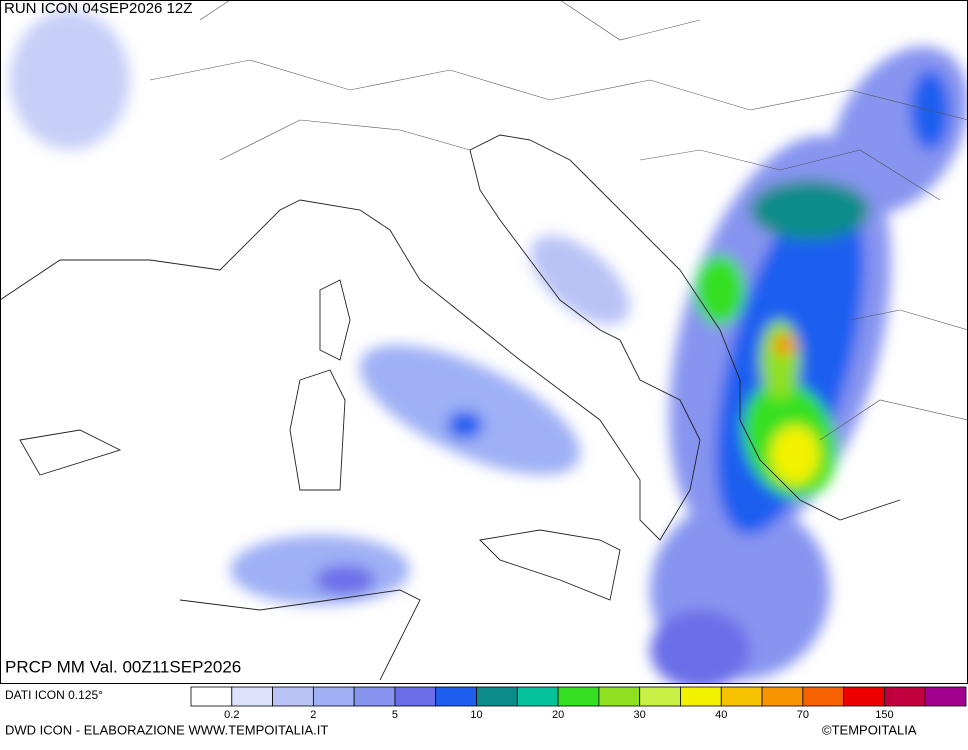 The image size is (968, 750). Describe the element at coordinates (558, 715) in the screenshot. I see `legend-tick-label: 20` at that location.